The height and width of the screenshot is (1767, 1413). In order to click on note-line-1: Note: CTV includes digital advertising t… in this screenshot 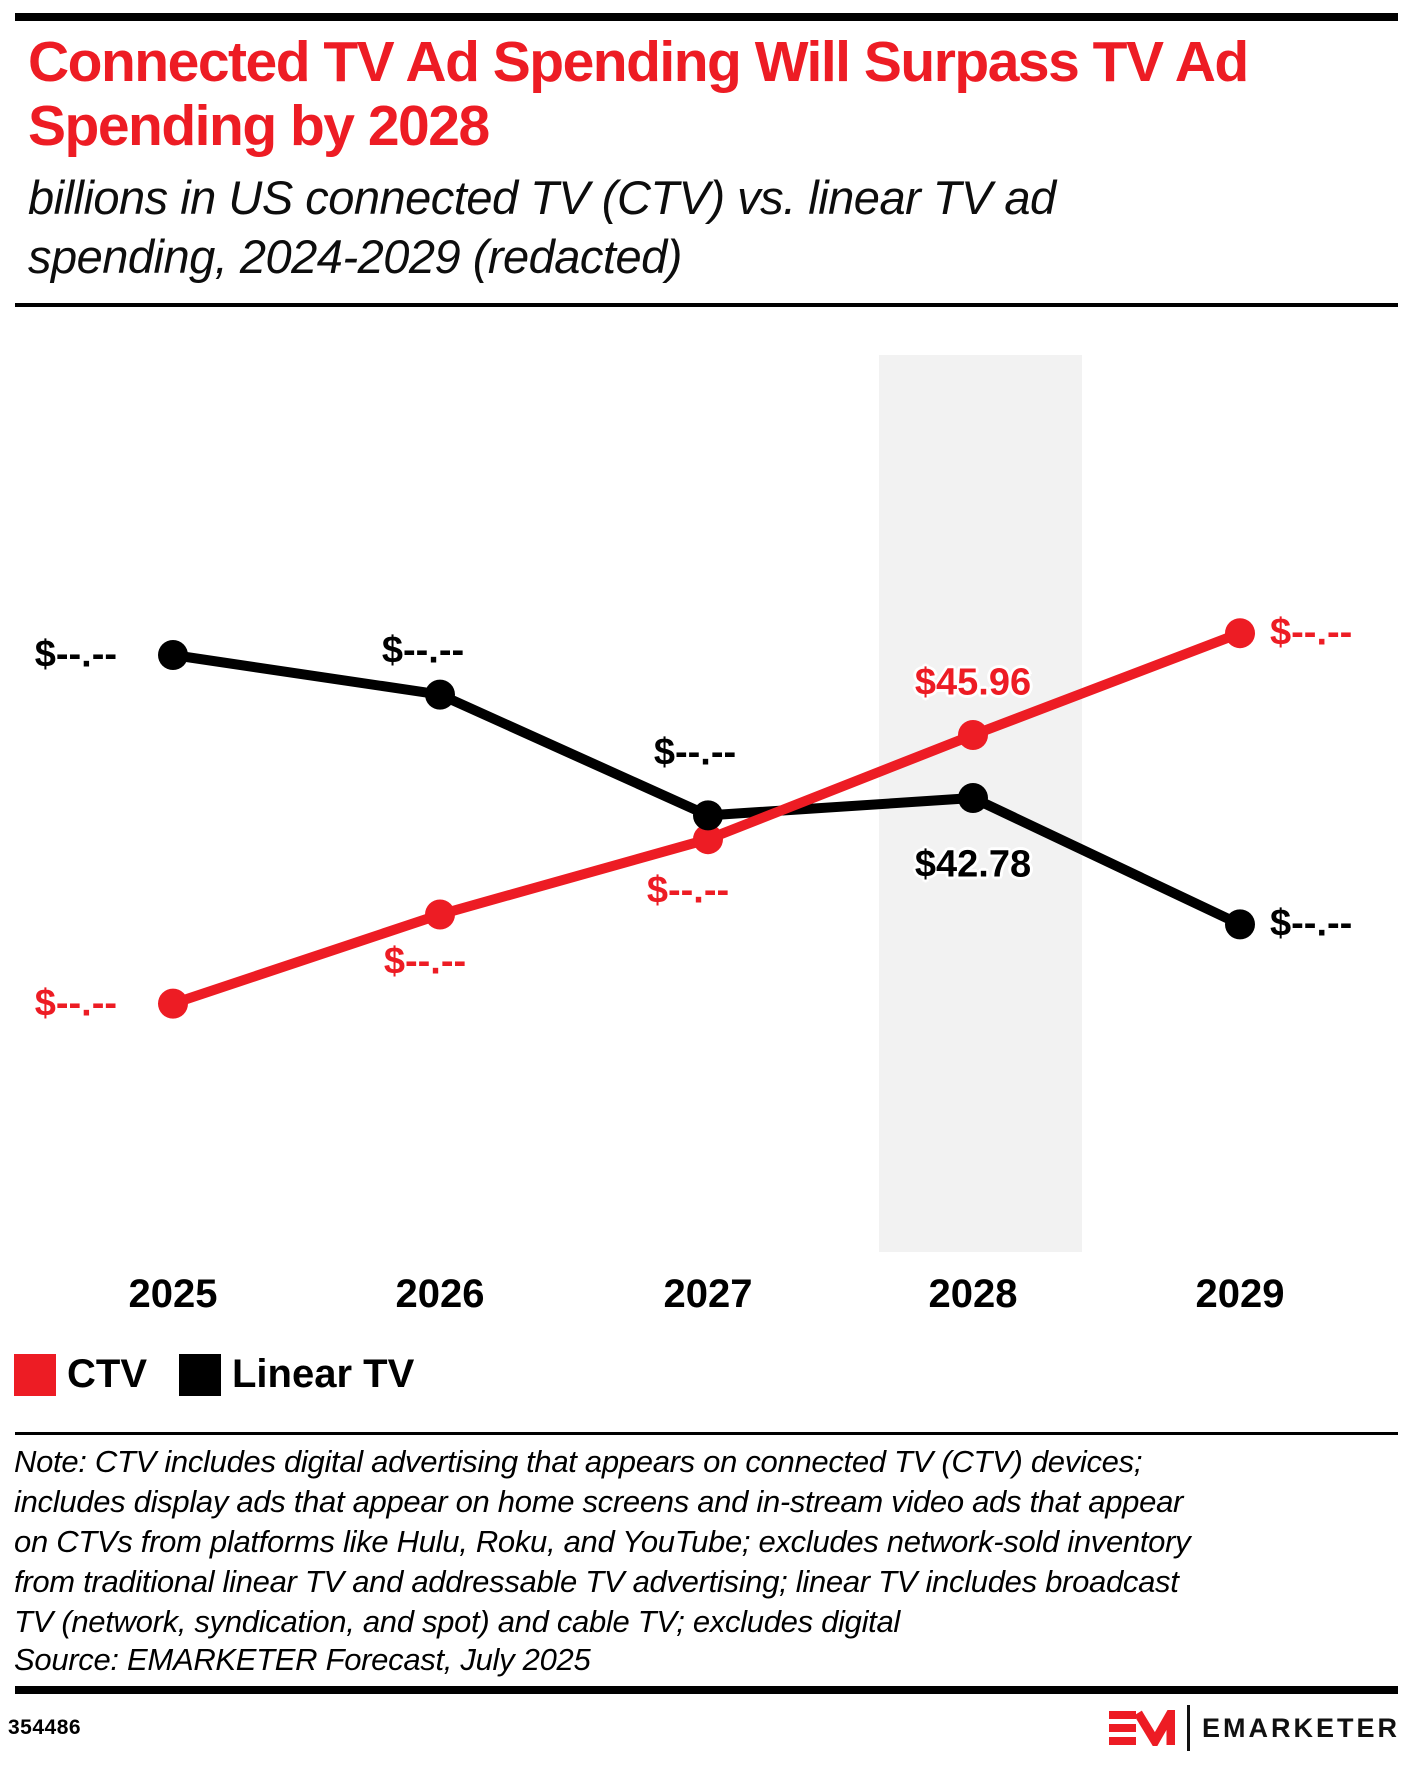, I will do `click(578, 1461)`.